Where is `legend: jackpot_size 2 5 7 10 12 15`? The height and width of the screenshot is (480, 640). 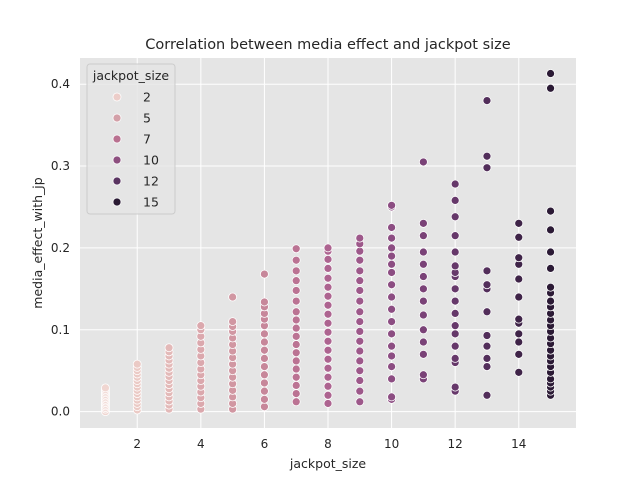
legend: jackpot_size 2 5 7 10 12 15 is located at coordinates (131, 139).